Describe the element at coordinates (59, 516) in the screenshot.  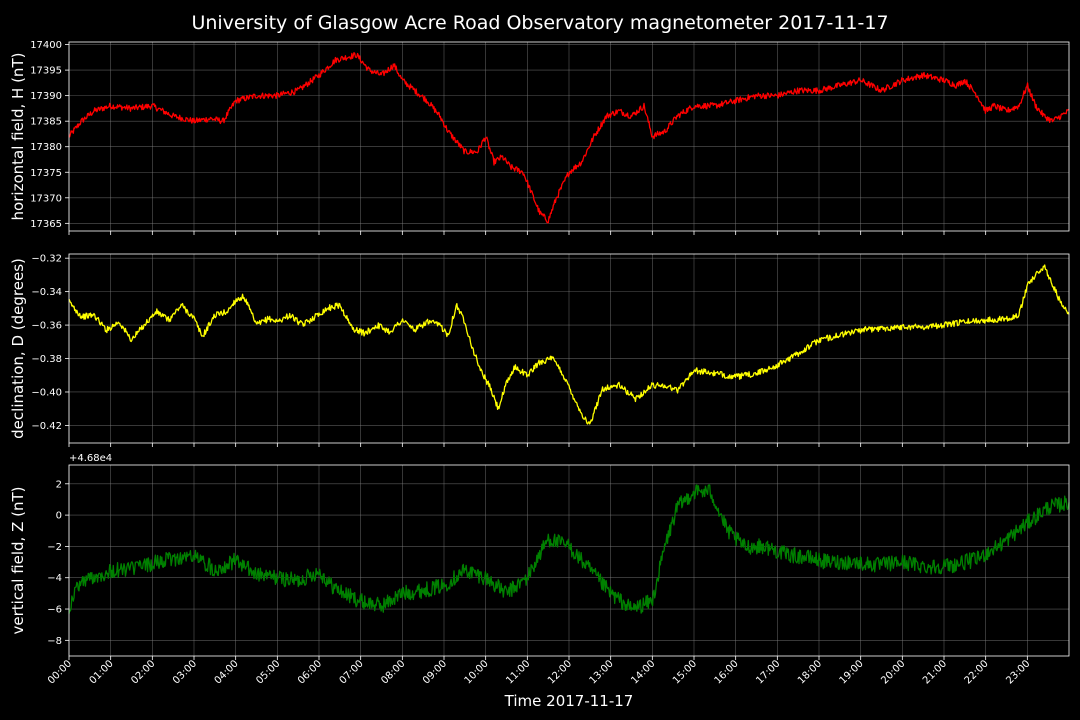
I see `y-tick-label: 0` at that location.